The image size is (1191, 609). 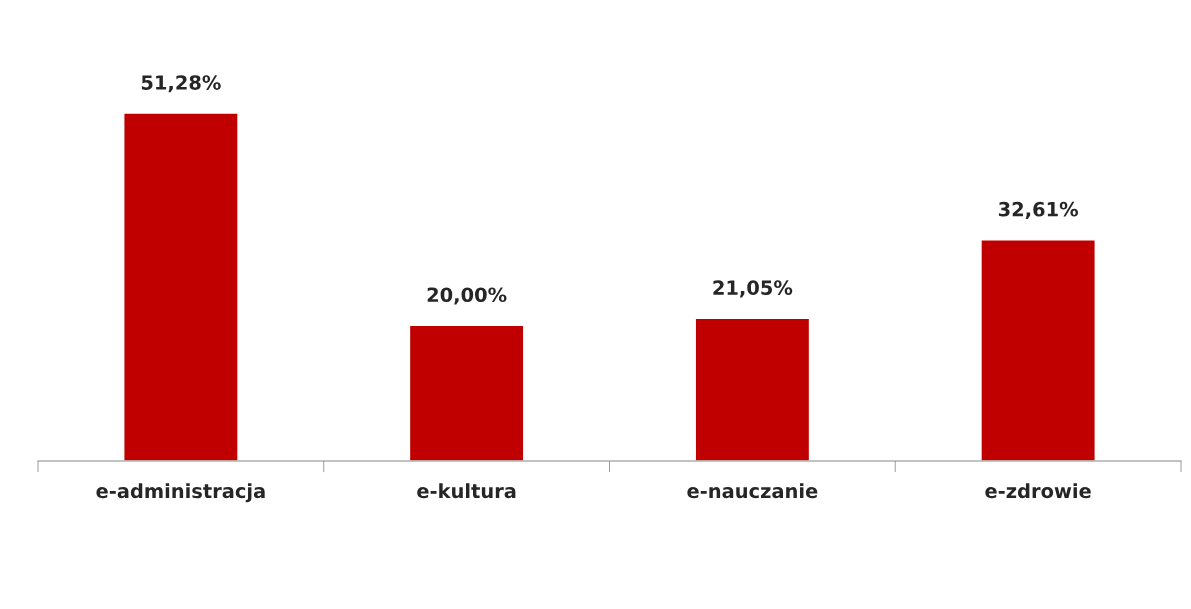 I want to click on x-tick-label: e-nauczanie, so click(x=752, y=491).